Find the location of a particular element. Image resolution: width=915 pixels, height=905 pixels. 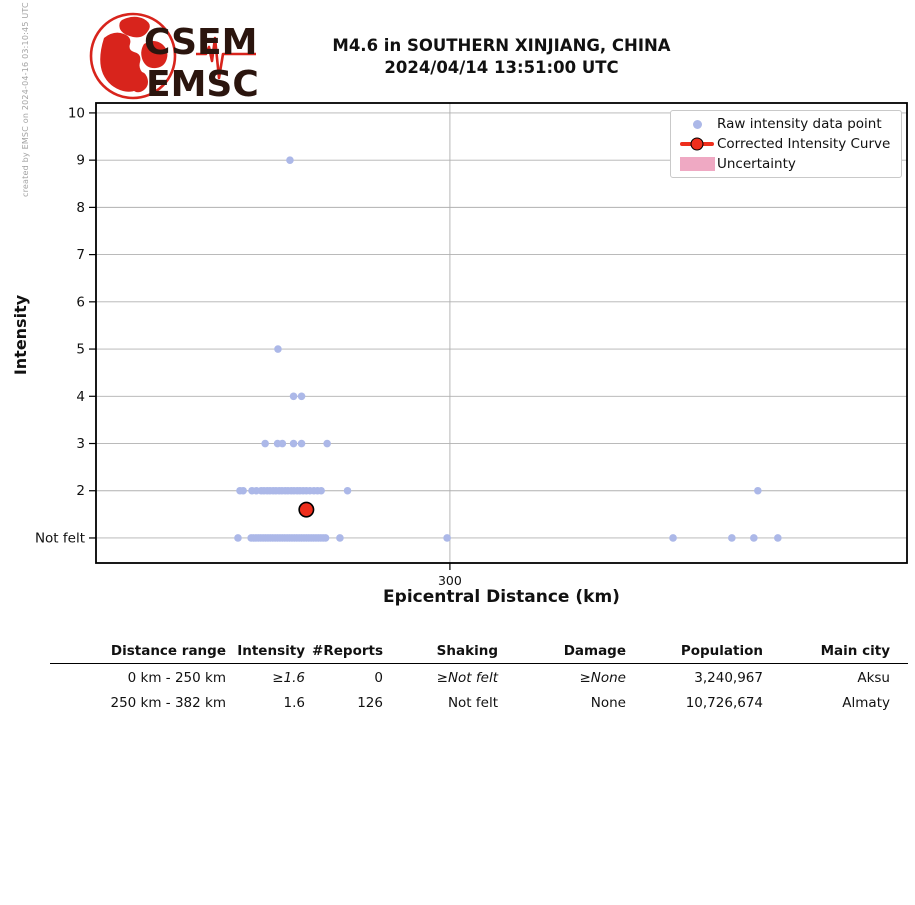

corrected-intensity-point is located at coordinates (306, 509).